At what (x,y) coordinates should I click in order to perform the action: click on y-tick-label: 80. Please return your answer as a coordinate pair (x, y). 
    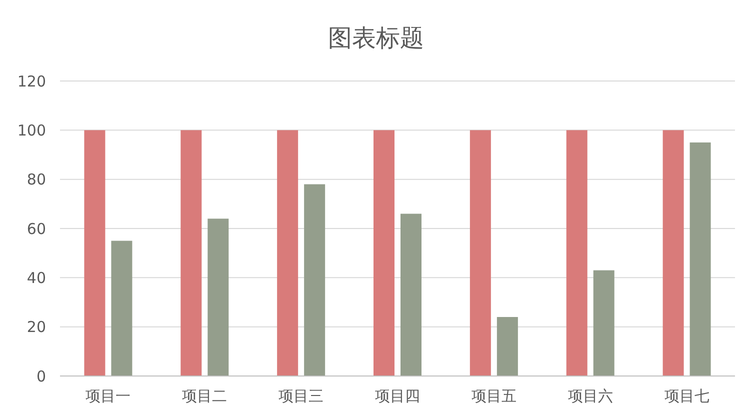
    Looking at the image, I should click on (36, 179).